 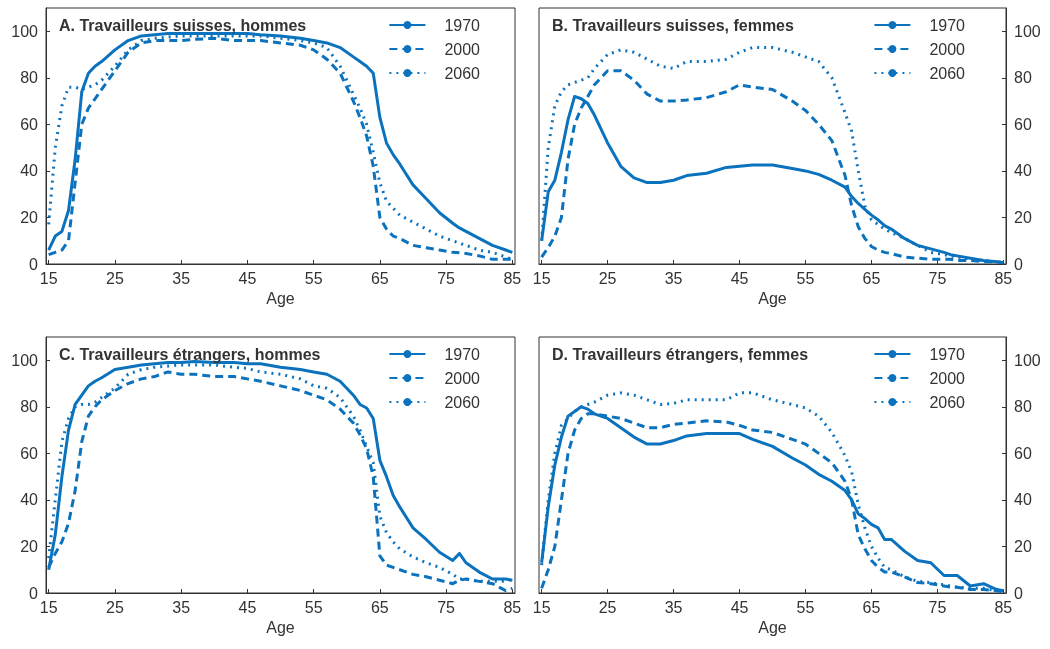 I want to click on text: D. Travailleurs étrangers, femmes, so click(x=680, y=354).